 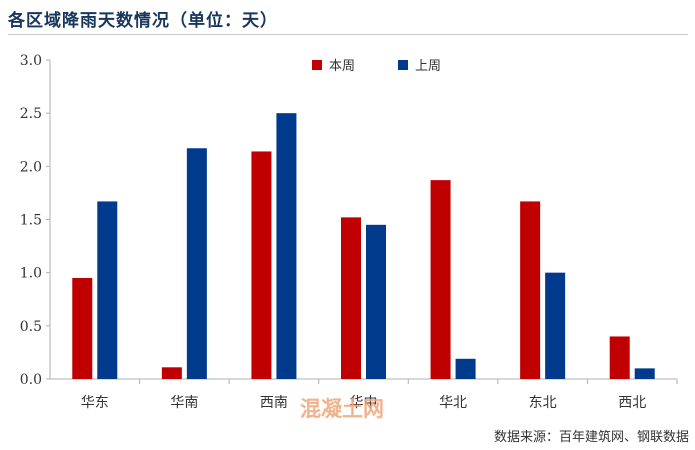 What do you see at coordinates (543, 403) in the screenshot?
I see `x-tick-label: 东北` at bounding box center [543, 403].